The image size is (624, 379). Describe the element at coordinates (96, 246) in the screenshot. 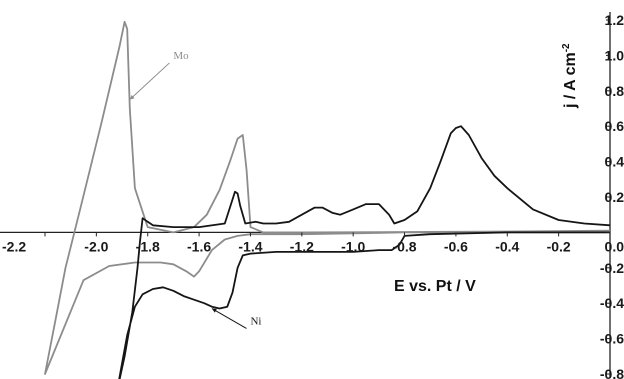

I see `x-tick-label: -2.0` at that location.